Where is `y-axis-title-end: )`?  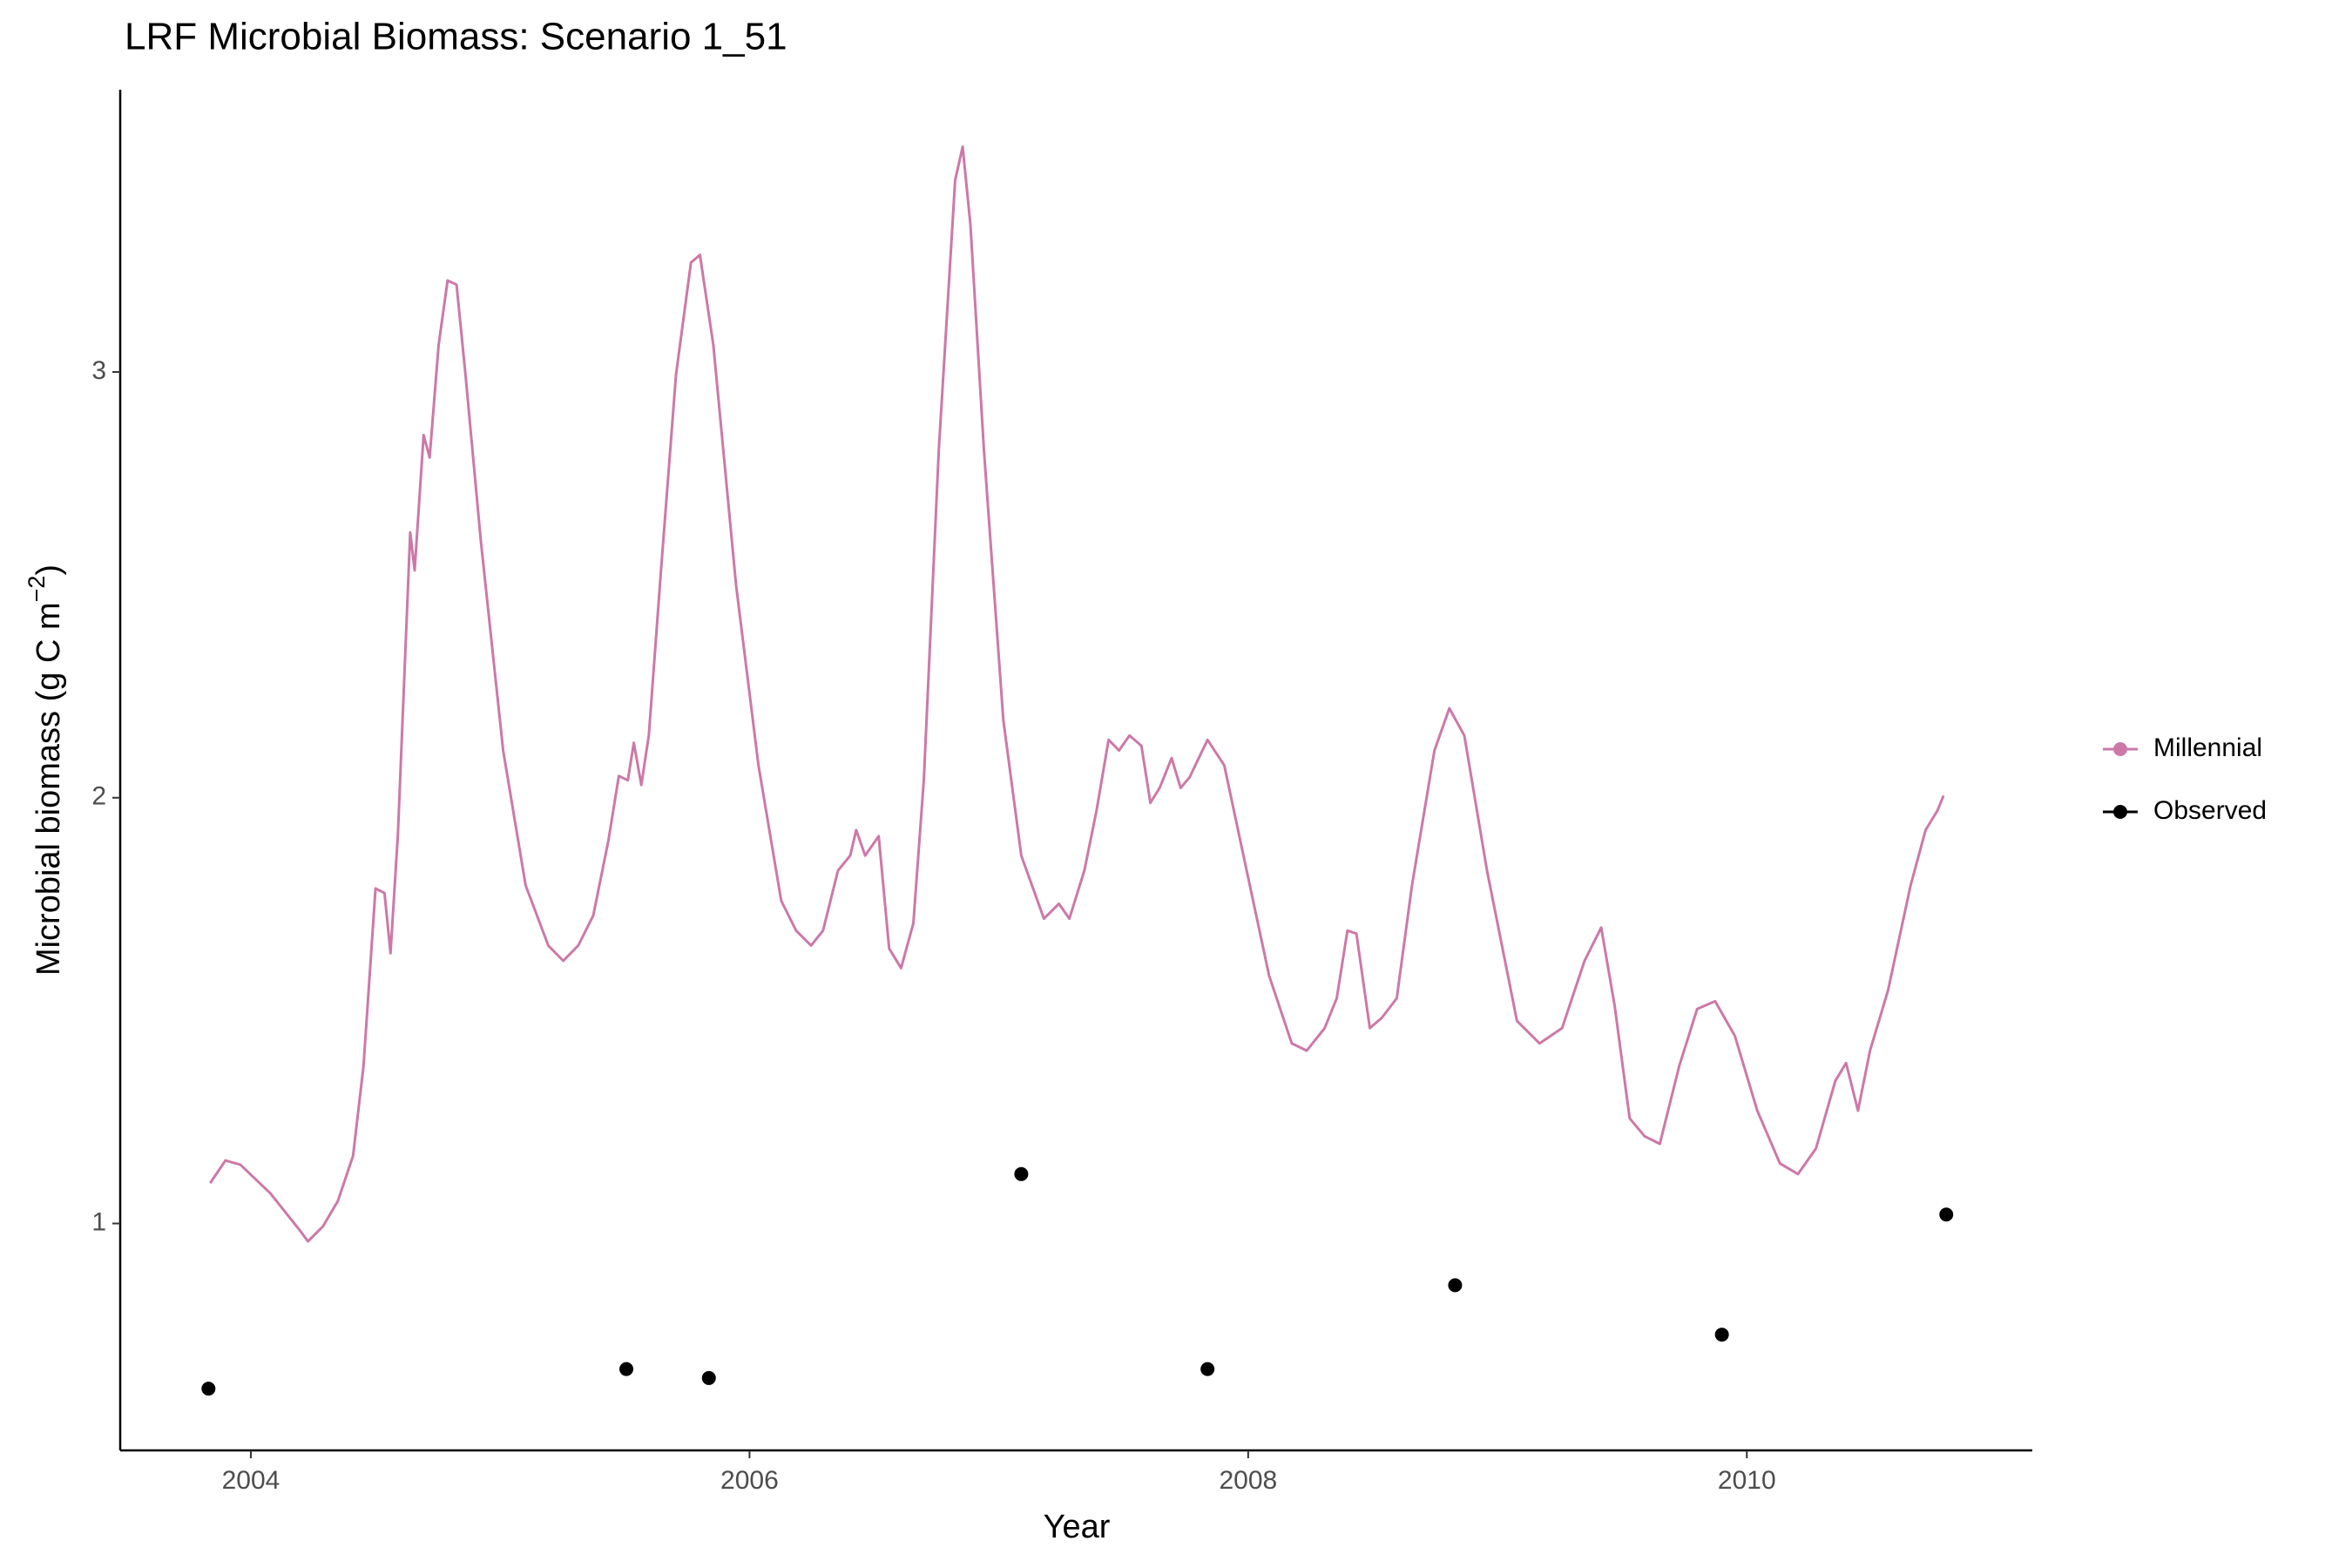 y-axis-title-end: ) is located at coordinates (48, 570).